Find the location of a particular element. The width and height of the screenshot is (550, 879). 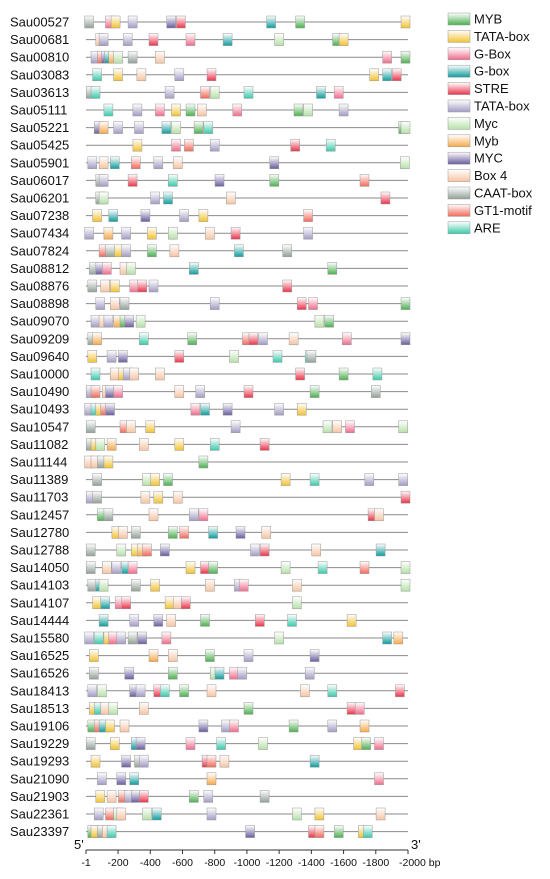

gene-track-sau12457: Sau12457 is located at coordinates (209, 514).